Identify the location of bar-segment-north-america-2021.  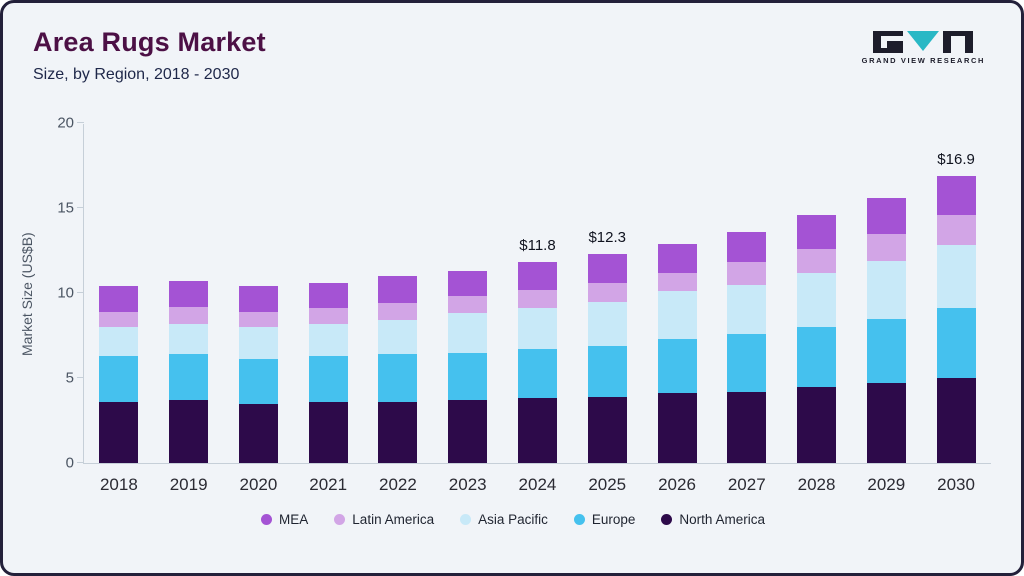
(328, 432).